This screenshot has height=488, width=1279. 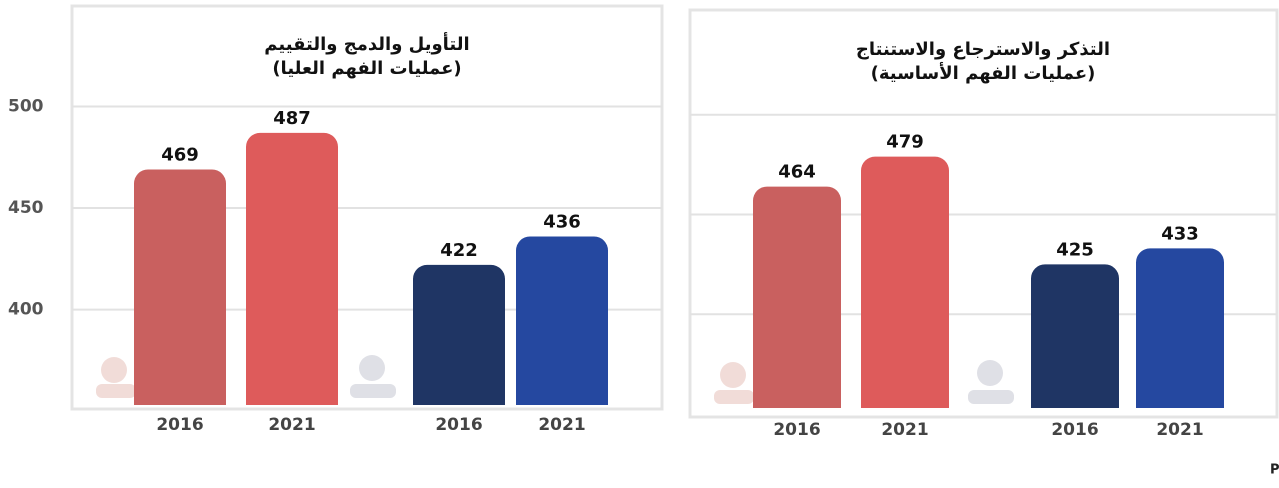 I want to click on y-tick-label: 450, so click(x=26, y=208).